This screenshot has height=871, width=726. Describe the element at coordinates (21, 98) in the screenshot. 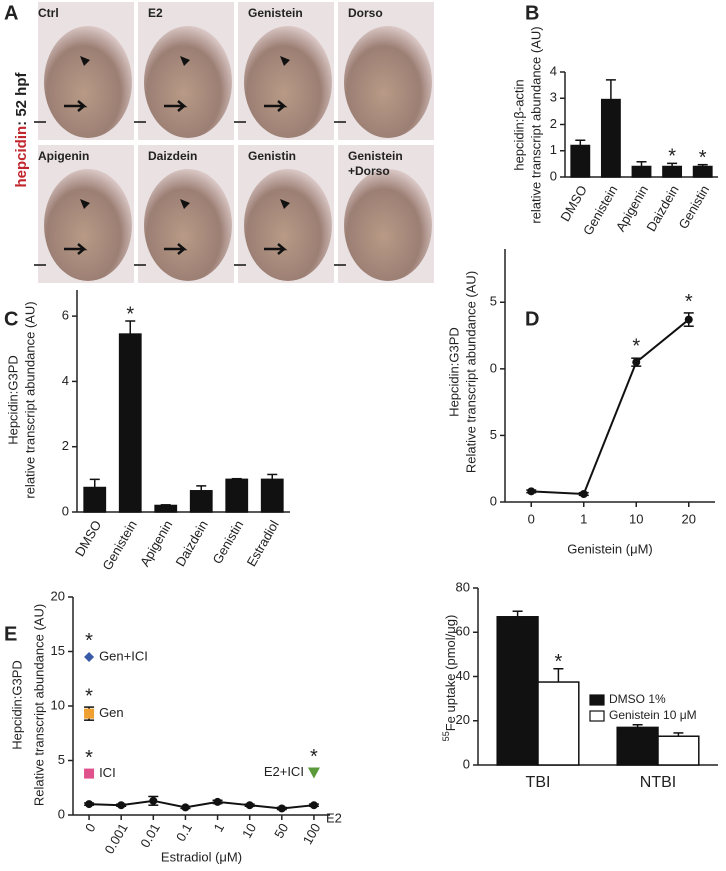

I see `side-label-rest: : 52 hpf` at that location.